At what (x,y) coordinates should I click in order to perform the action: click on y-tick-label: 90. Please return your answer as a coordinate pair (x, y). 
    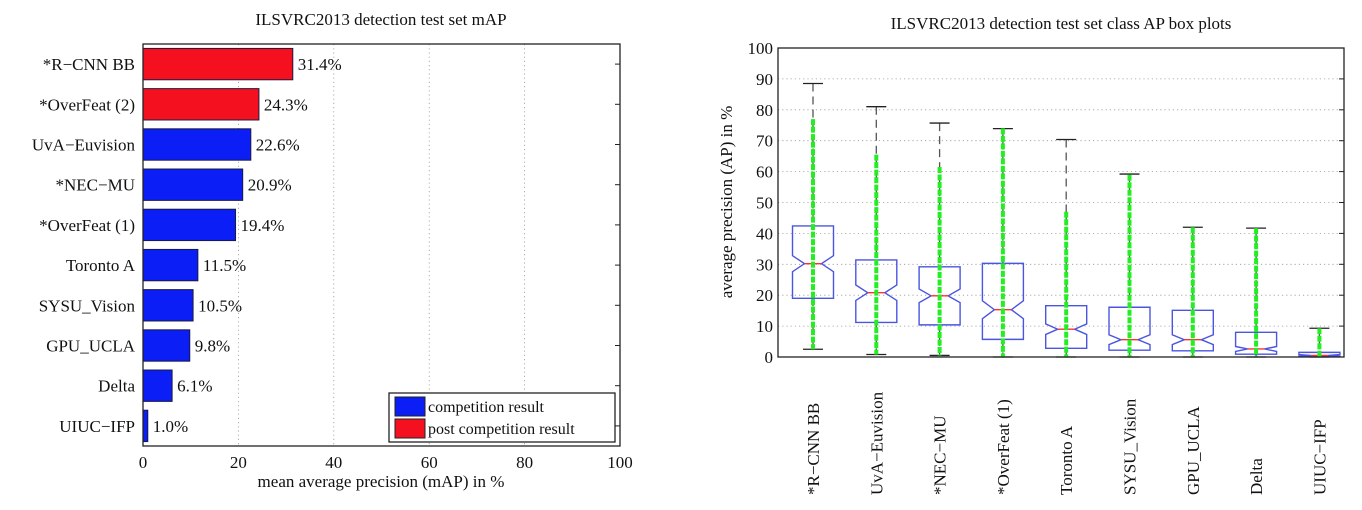
    Looking at the image, I should click on (764, 79).